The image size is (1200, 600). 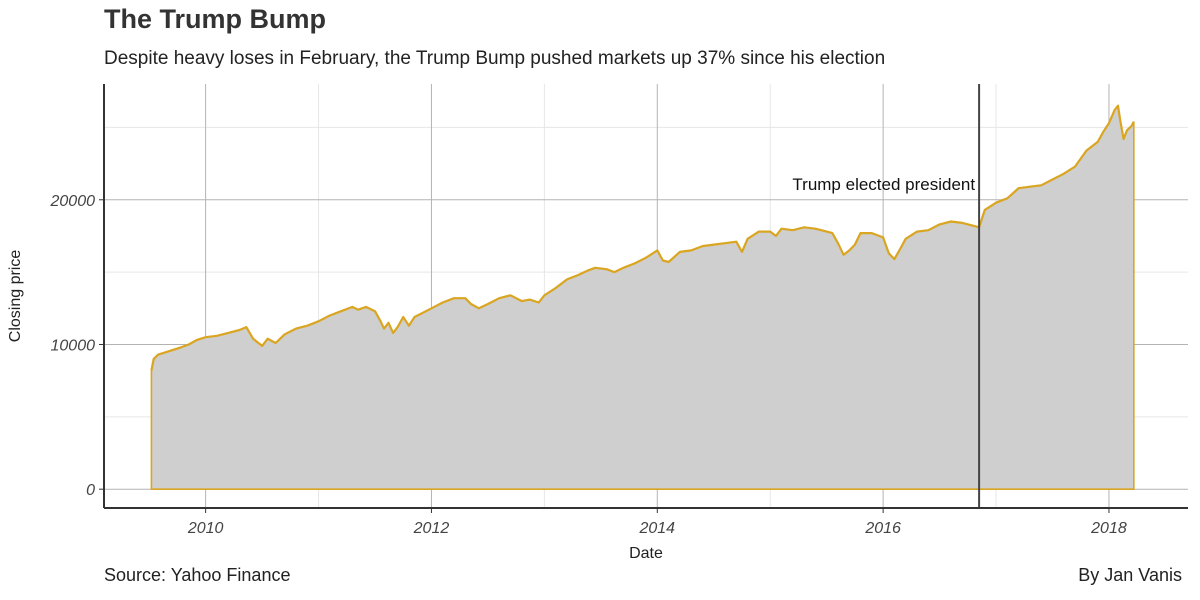 I want to click on annotation-label: Trump elected president, so click(x=883, y=184).